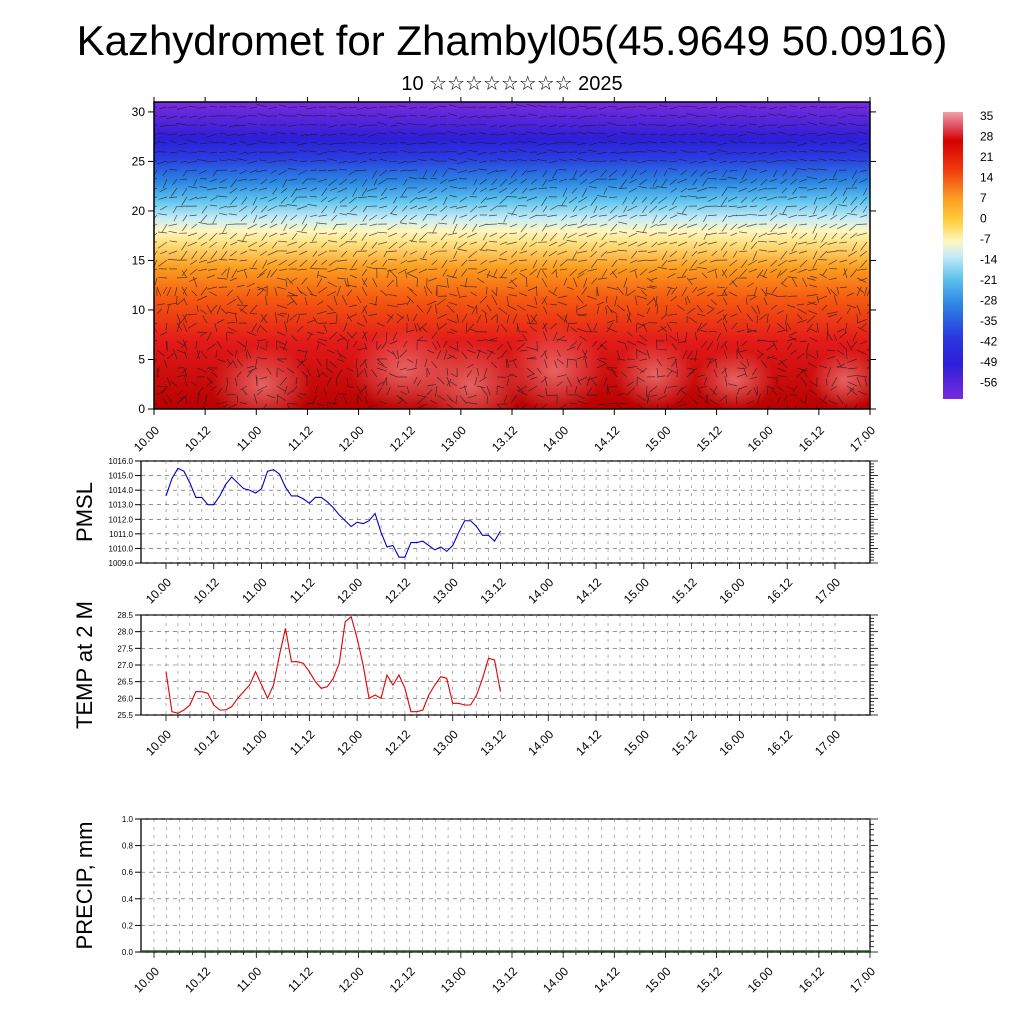 The width and height of the screenshot is (1024, 1024). I want to click on heatmap-x-tick-label: 10.12, so click(197, 438).